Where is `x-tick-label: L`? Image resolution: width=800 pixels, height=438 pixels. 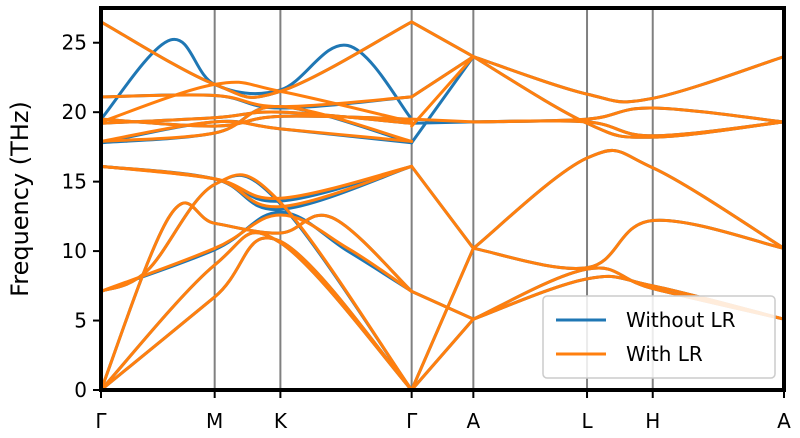 x-tick-label: L is located at coordinates (587, 421).